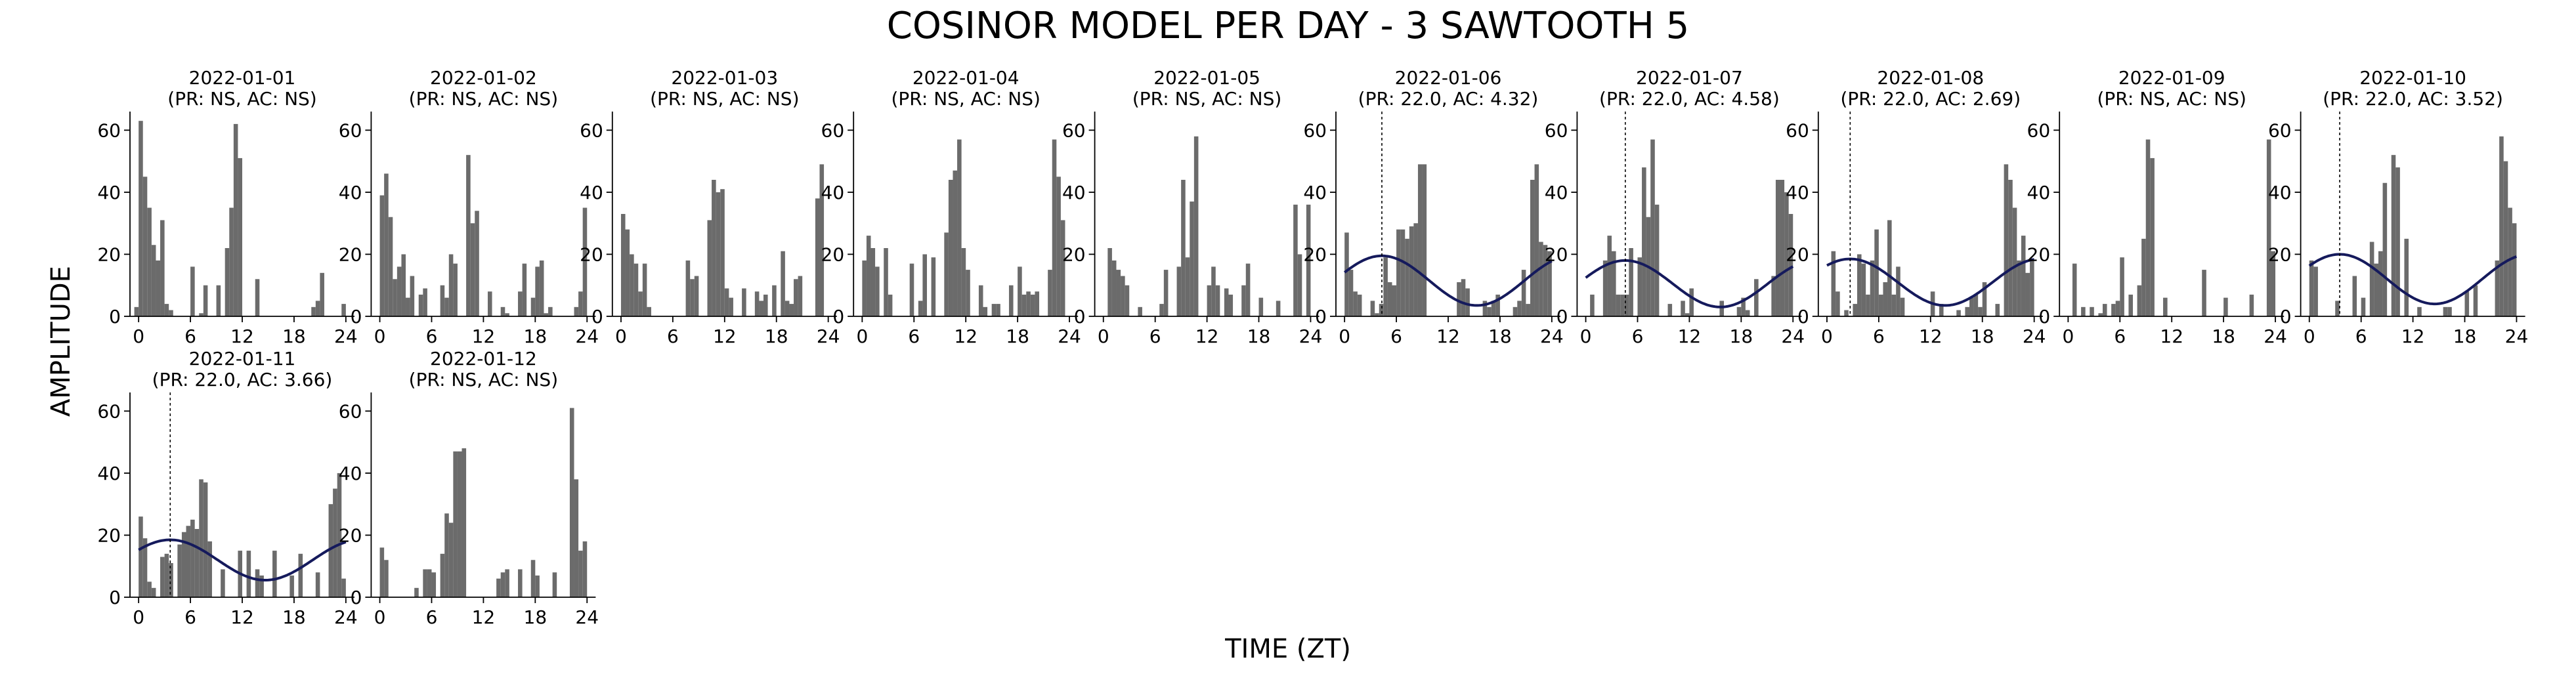  I want to click on panel-subtitle: (PR: NS, AC: NS), so click(483, 379).